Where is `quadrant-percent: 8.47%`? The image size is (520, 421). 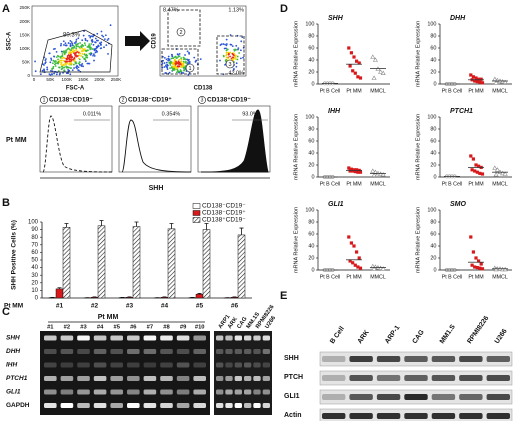
quadrant-percent: 8.47% is located at coordinates (171, 10).